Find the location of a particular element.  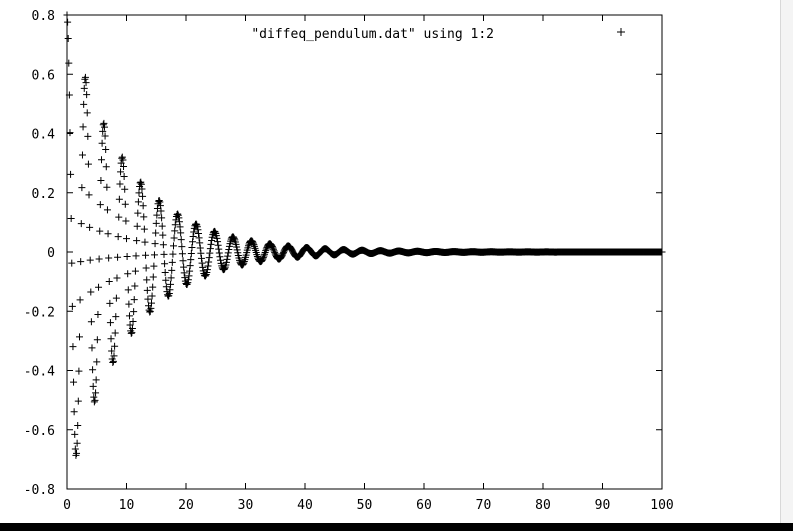

x-tick-label: 20 is located at coordinates (186, 505).